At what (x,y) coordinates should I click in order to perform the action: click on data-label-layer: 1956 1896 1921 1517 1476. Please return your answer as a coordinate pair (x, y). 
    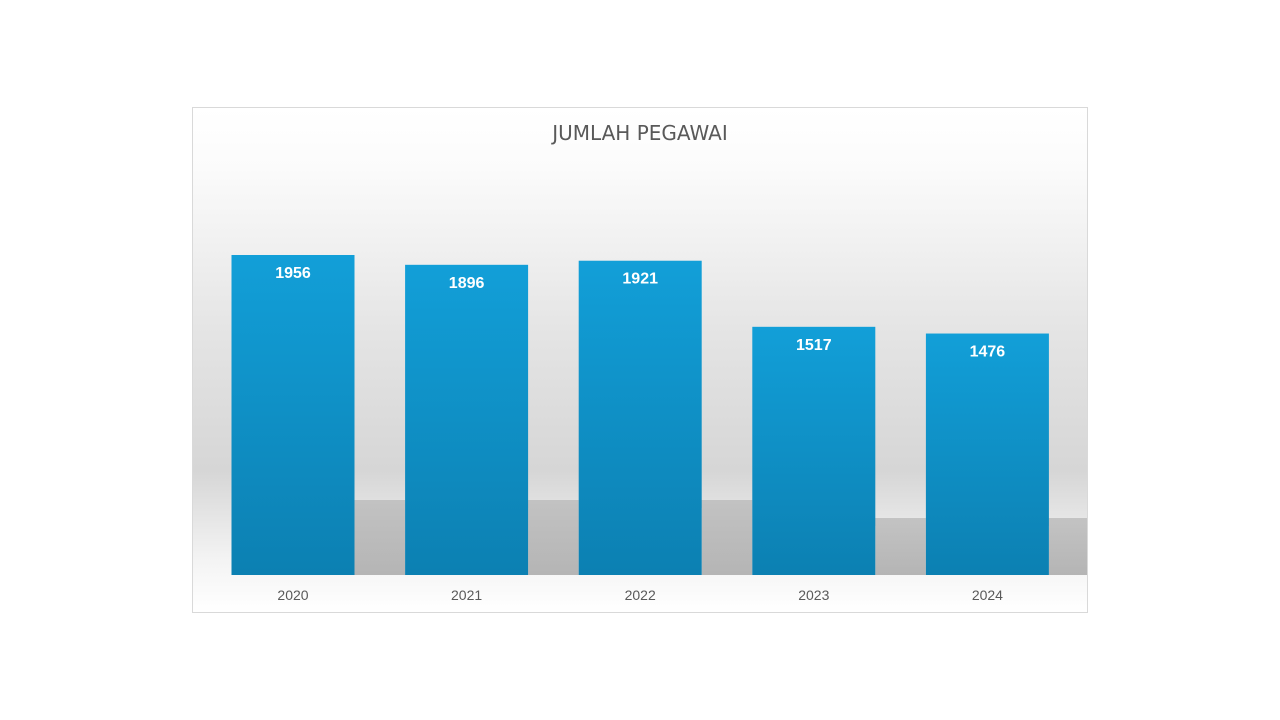
    Looking at the image, I should click on (640, 313).